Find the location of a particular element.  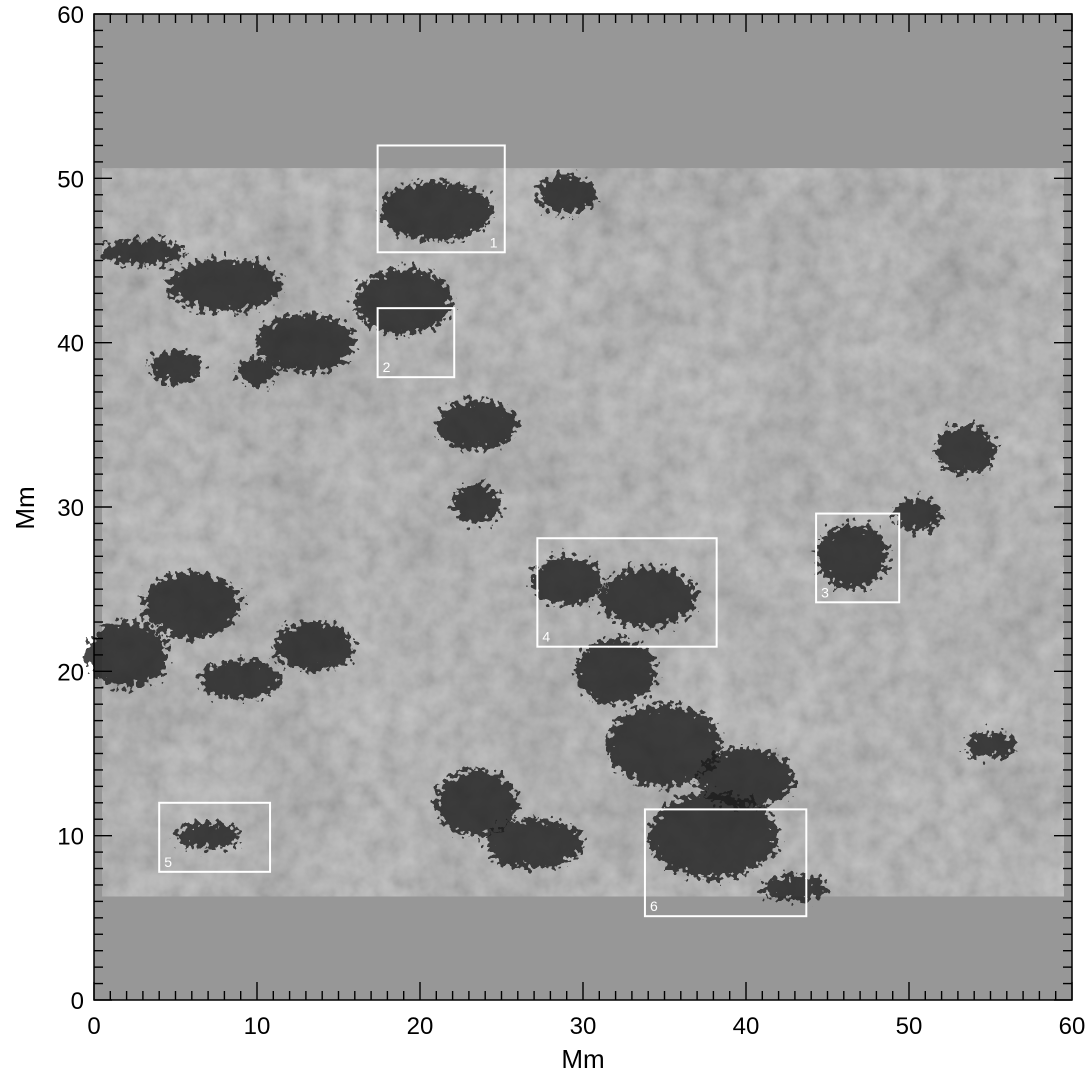

y-tick-label: 20 is located at coordinates (70, 672).